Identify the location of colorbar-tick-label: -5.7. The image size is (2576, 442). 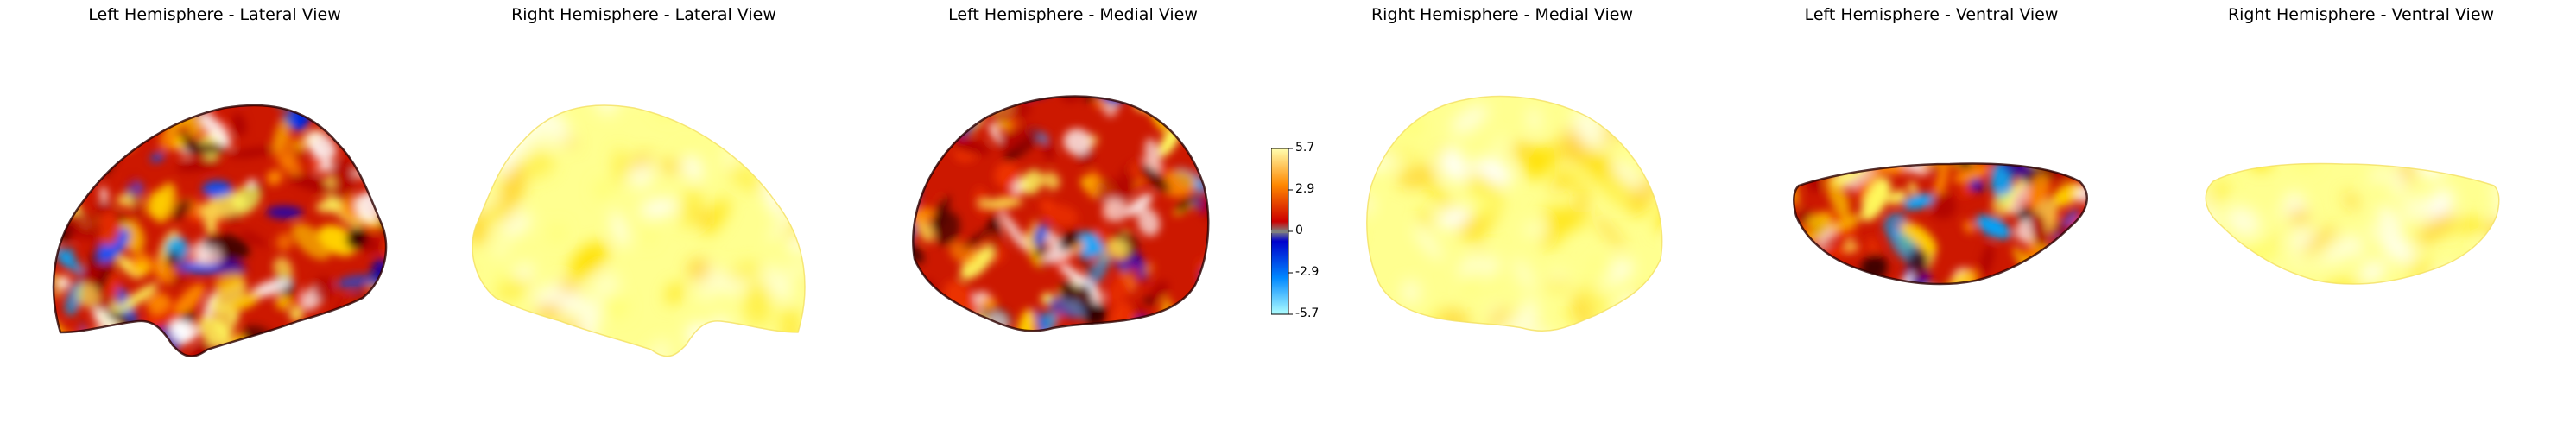
(1307, 313).